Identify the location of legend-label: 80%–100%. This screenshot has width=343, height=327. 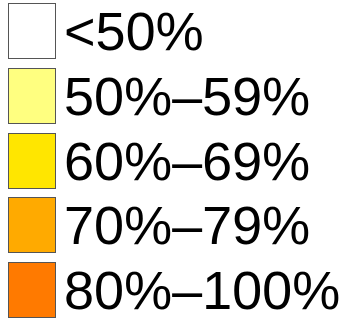
(202, 291).